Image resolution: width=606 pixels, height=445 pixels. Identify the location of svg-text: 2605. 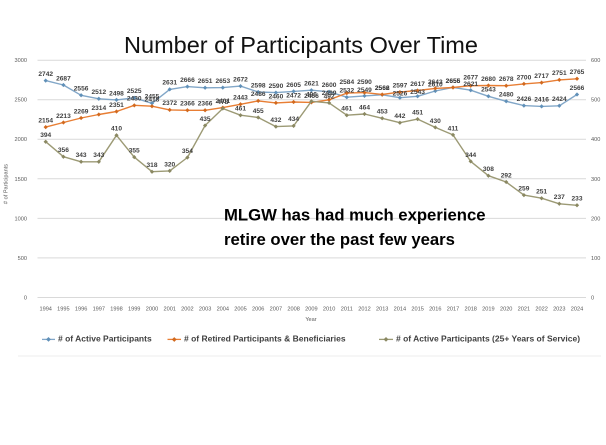
(293, 85).